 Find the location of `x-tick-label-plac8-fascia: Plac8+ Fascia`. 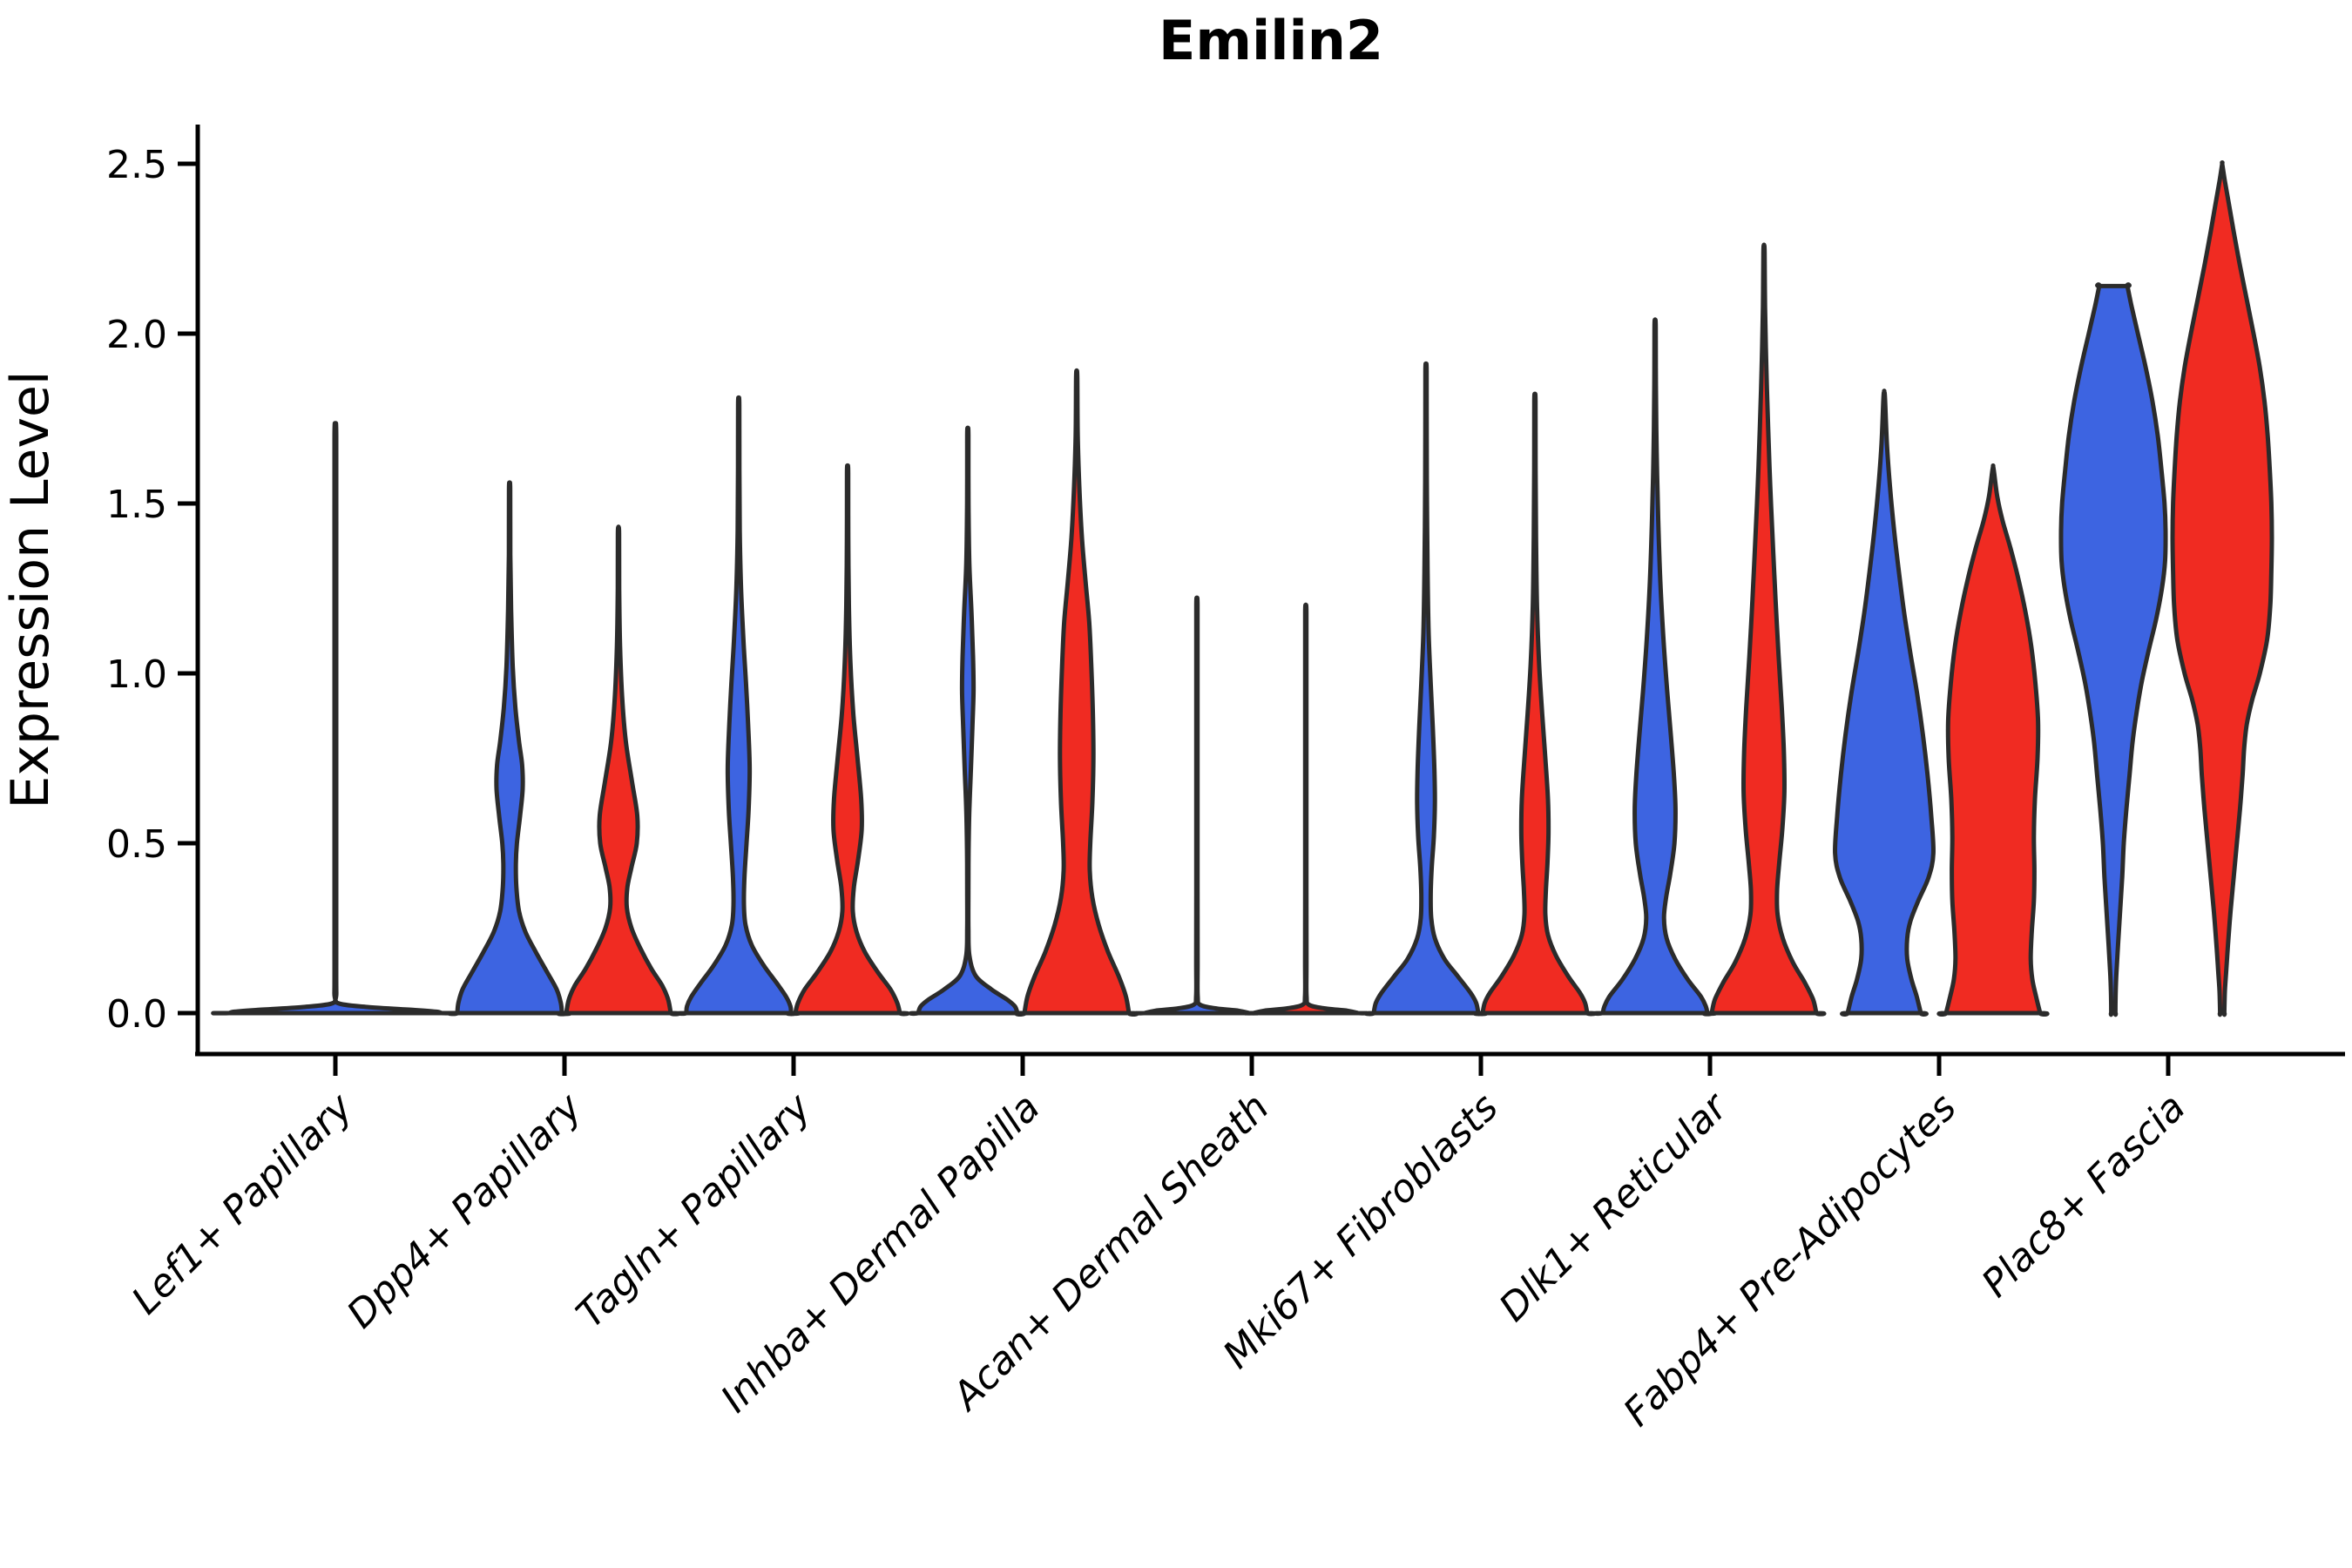

x-tick-label-plac8-fascia: Plac8+ Fascia is located at coordinates (2083, 1195).